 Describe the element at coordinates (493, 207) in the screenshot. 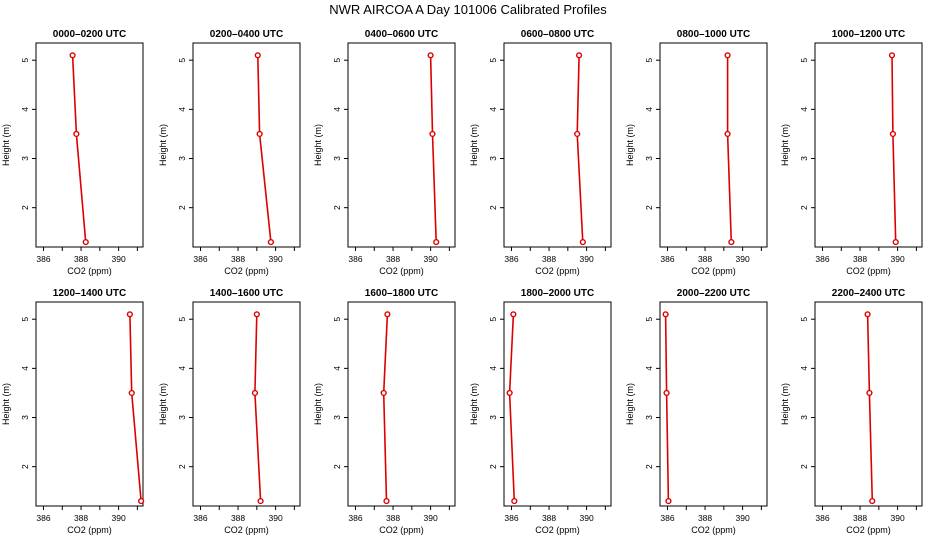

I see `panel-4-ytick-label: 2` at that location.